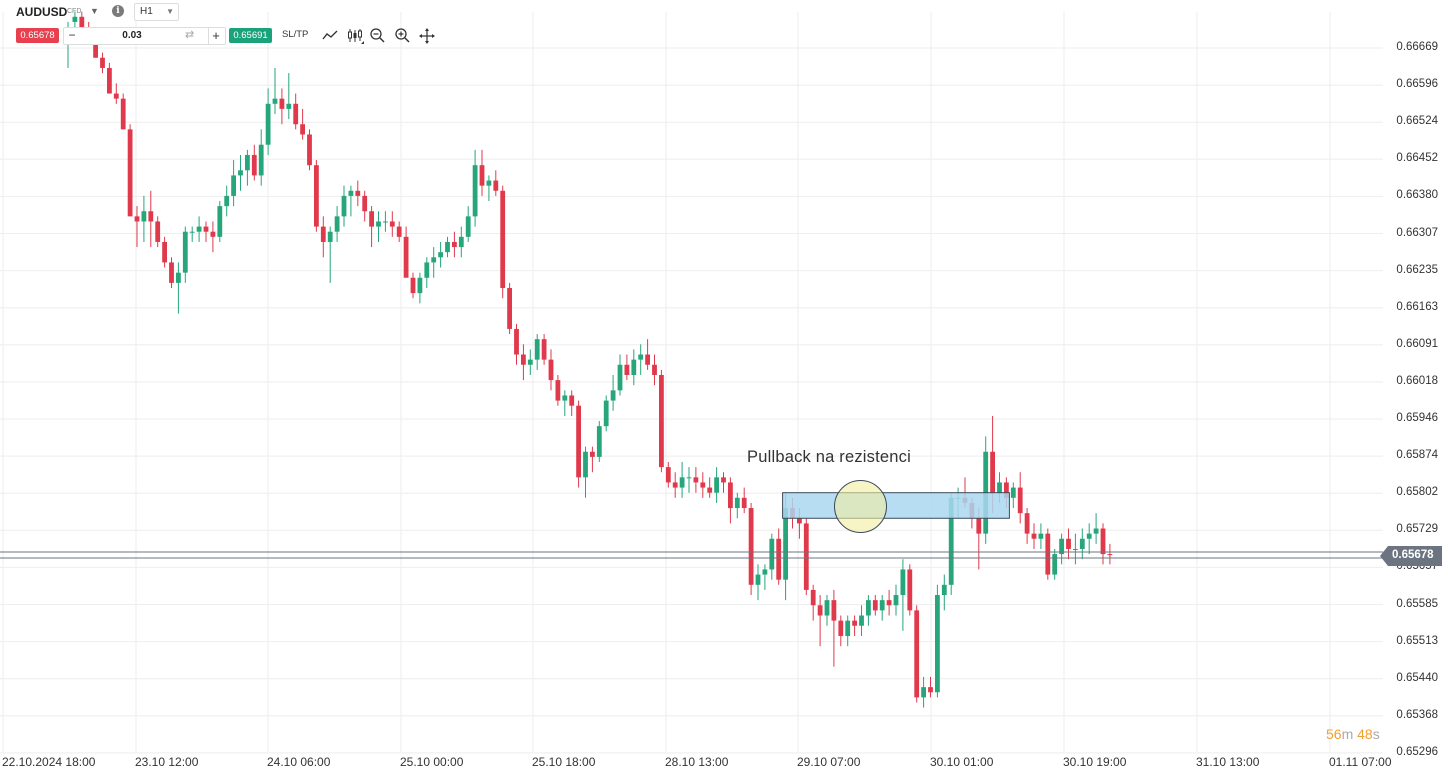 Image resolution: width=1448 pixels, height=779 pixels. Describe the element at coordinates (1417, 380) in the screenshot. I see `price-tick-label: 0.66018` at that location.